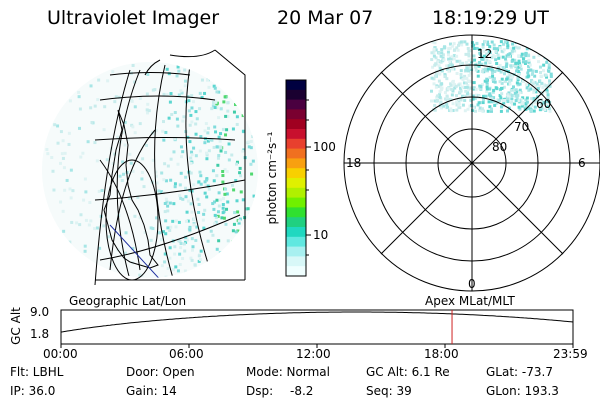 Image resolution: width=600 pixels, height=400 pixels. Describe the element at coordinates (160, 372) in the screenshot. I see `door-info: Door: Open` at that location.